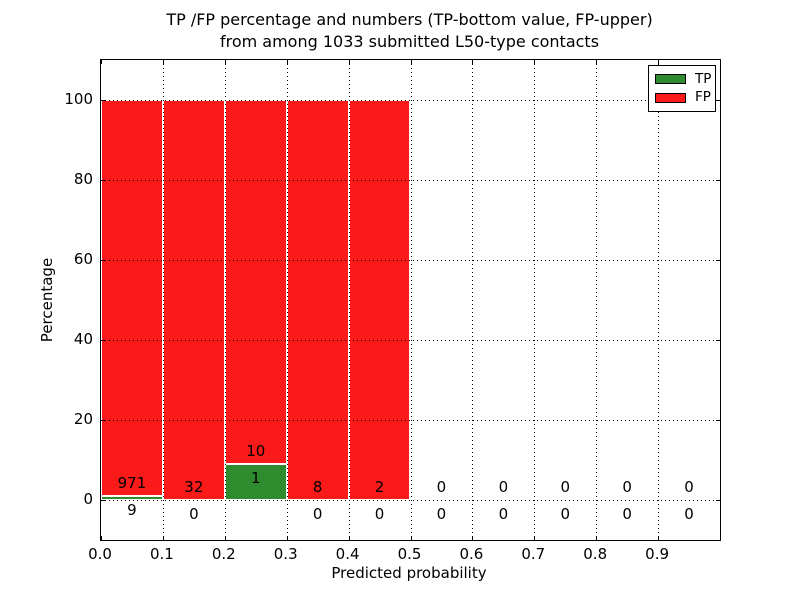 The width and height of the screenshot is (800, 600). I want to click on fp-count-label: 2, so click(379, 487).